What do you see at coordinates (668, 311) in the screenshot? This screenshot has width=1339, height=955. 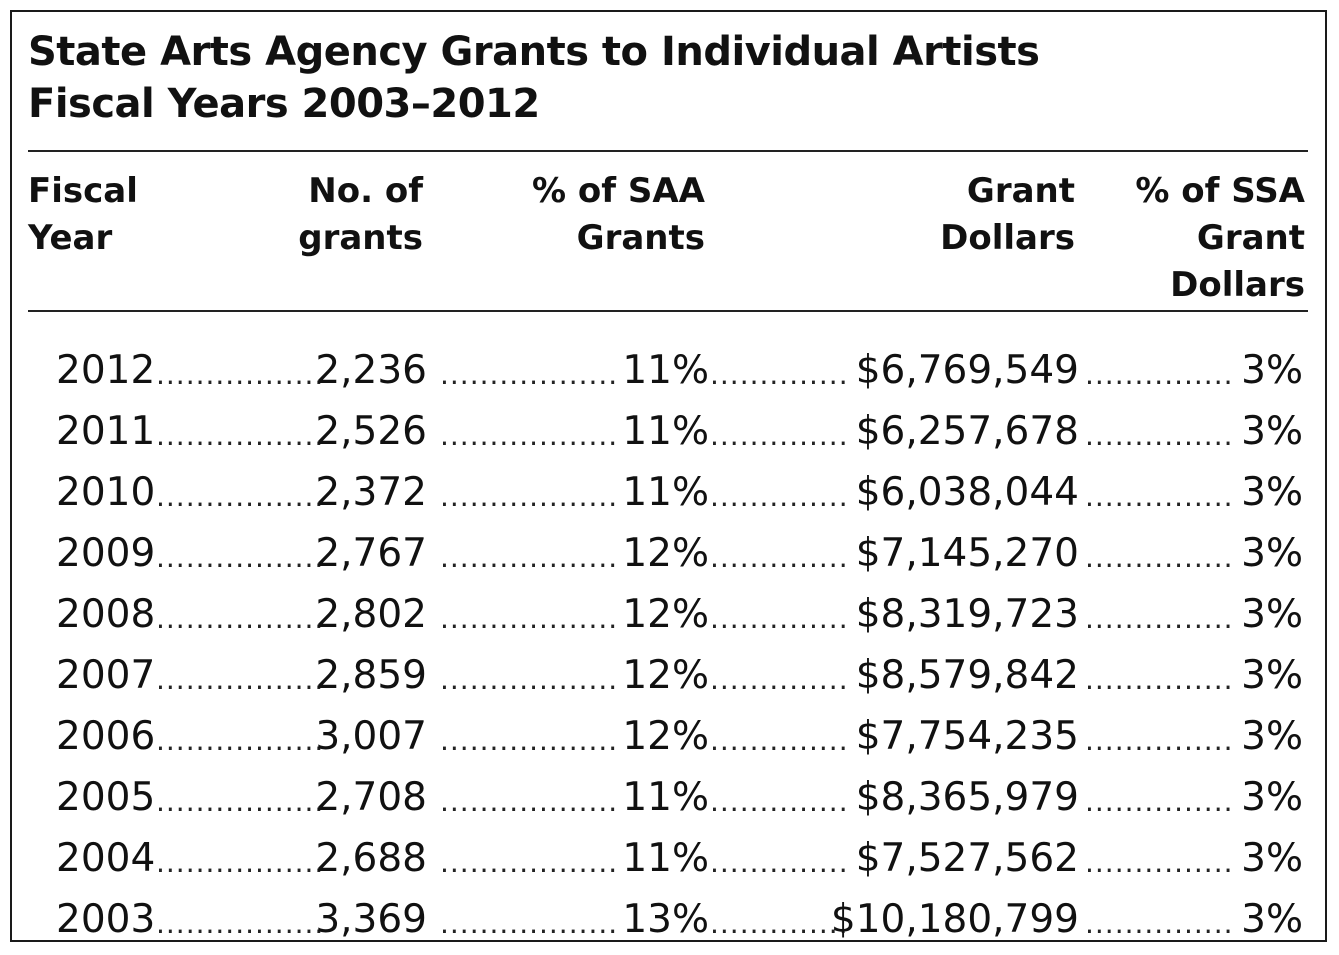 I see `header-divider` at bounding box center [668, 311].